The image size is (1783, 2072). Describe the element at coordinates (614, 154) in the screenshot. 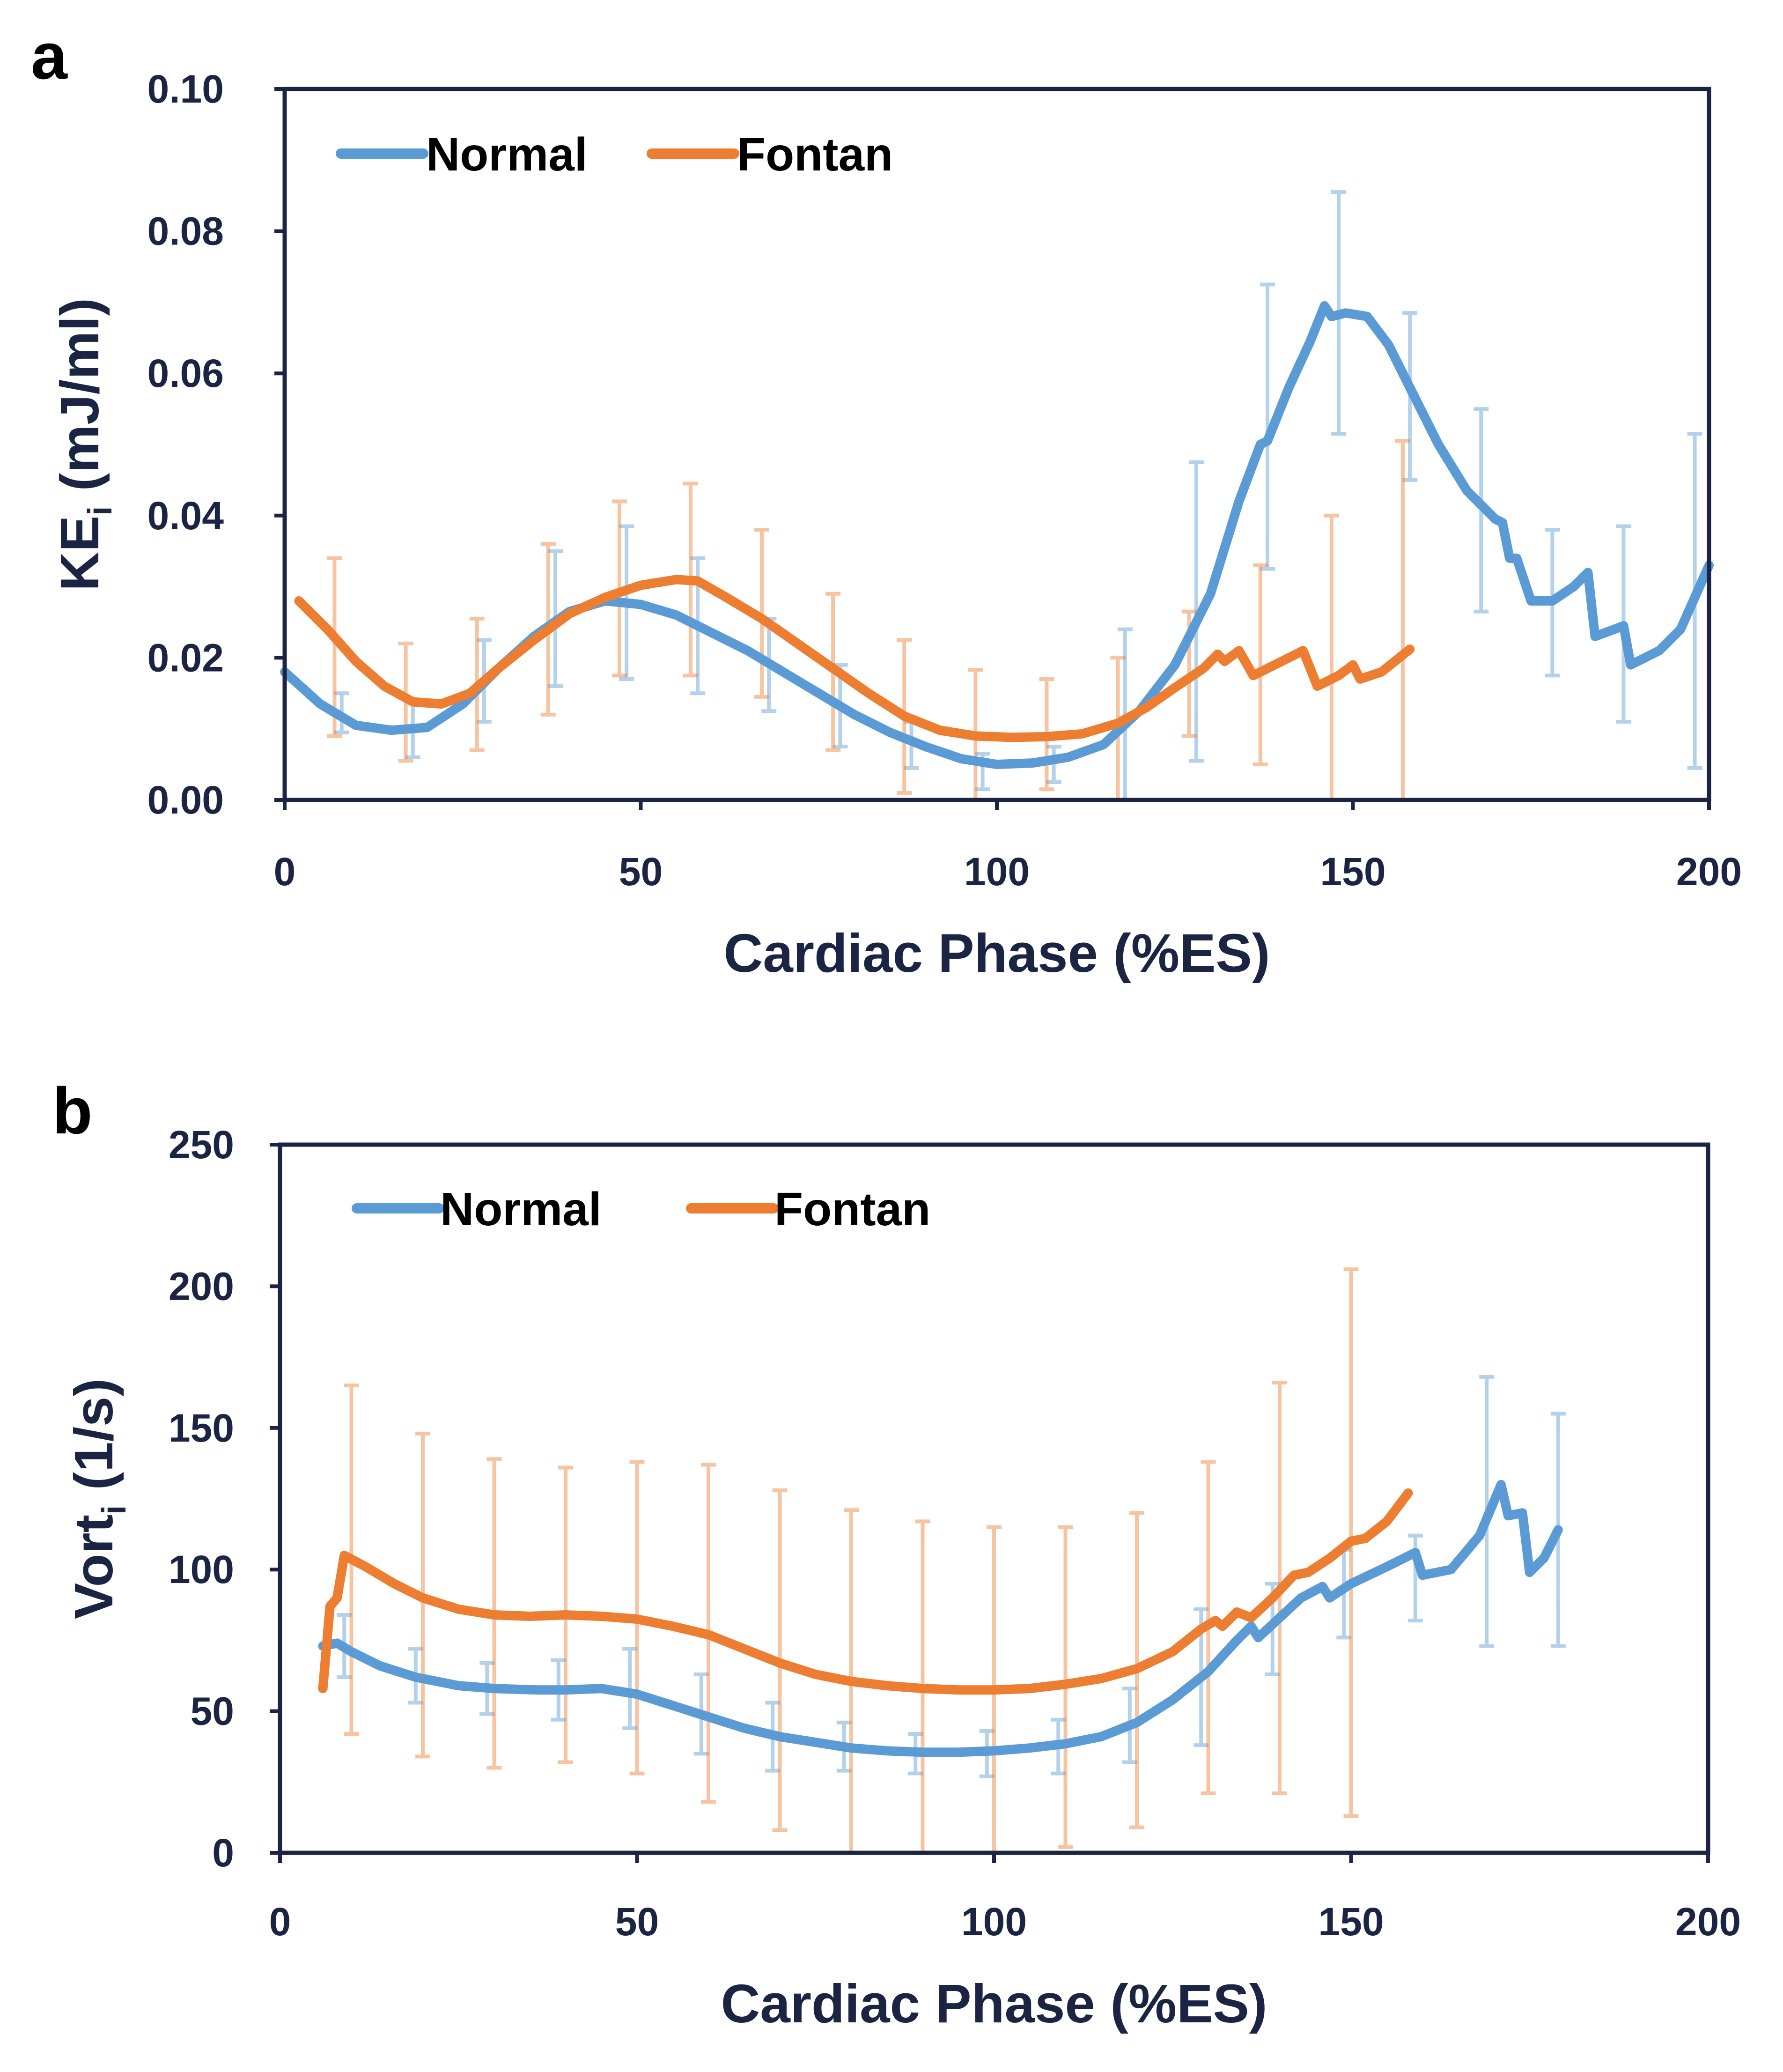

I see `panel-a-legend: Normal Fontan` at that location.